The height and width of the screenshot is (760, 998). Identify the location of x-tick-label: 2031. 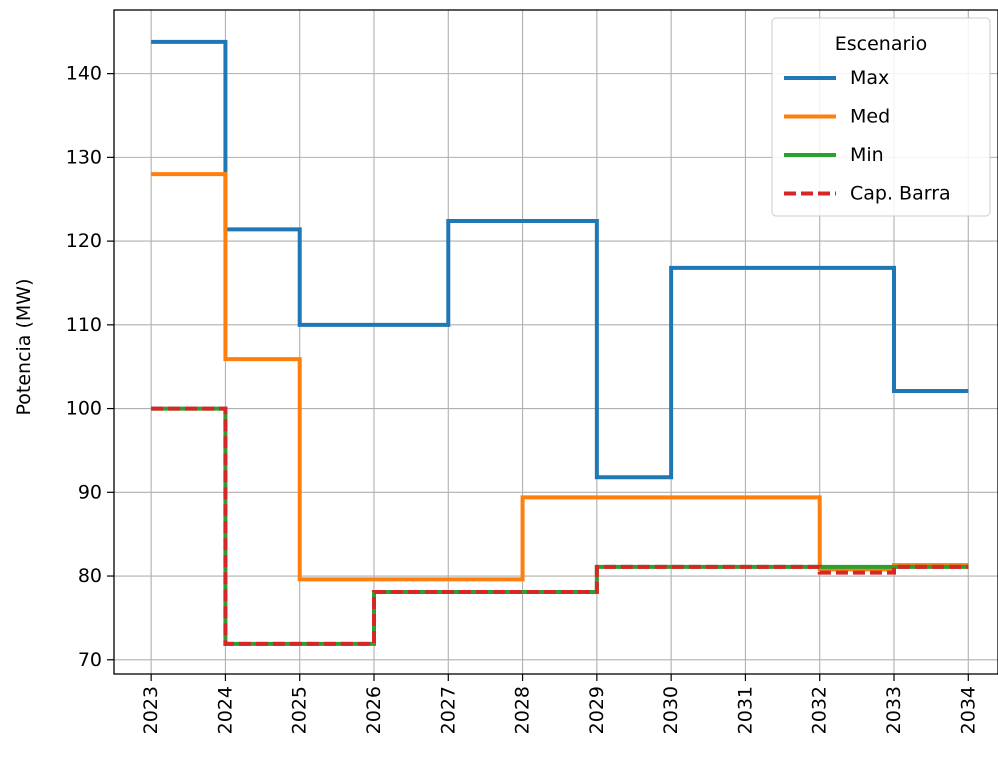
(745, 710).